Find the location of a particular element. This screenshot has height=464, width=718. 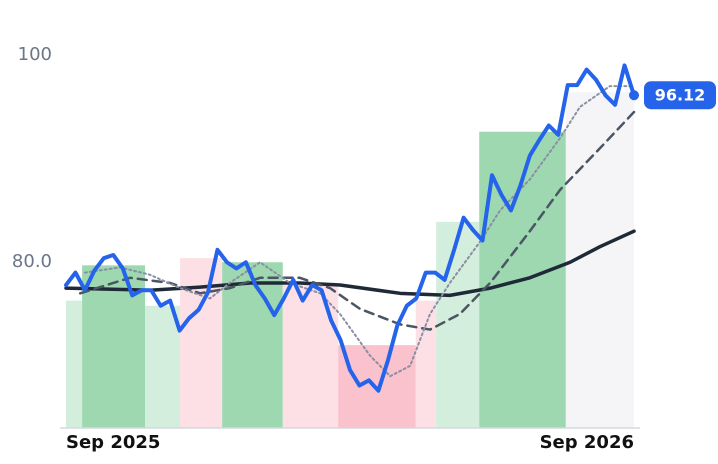

x-tick-label: Sep 2025 is located at coordinates (113, 442).